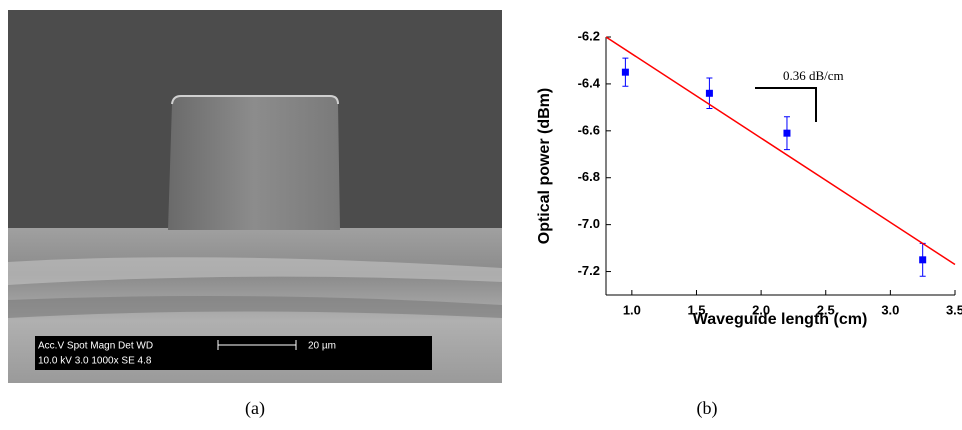  Describe the element at coordinates (780, 319) in the screenshot. I see `x-axis-label: Waveguide length (cm)` at that location.